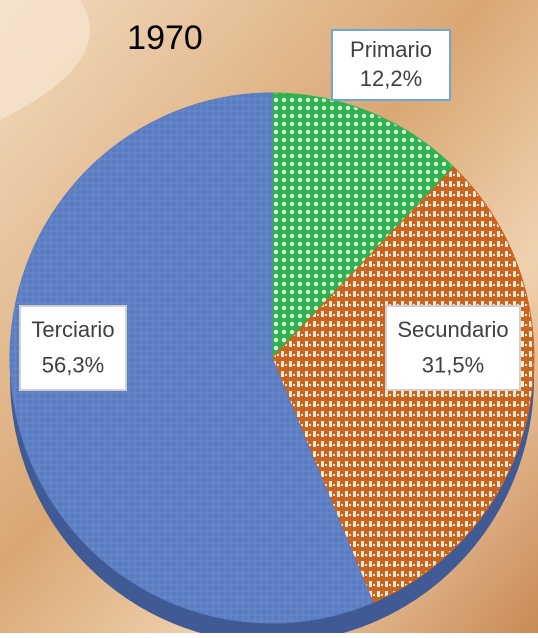  Describe the element at coordinates (453, 364) in the screenshot. I see `label-value: 31,5%` at that location.